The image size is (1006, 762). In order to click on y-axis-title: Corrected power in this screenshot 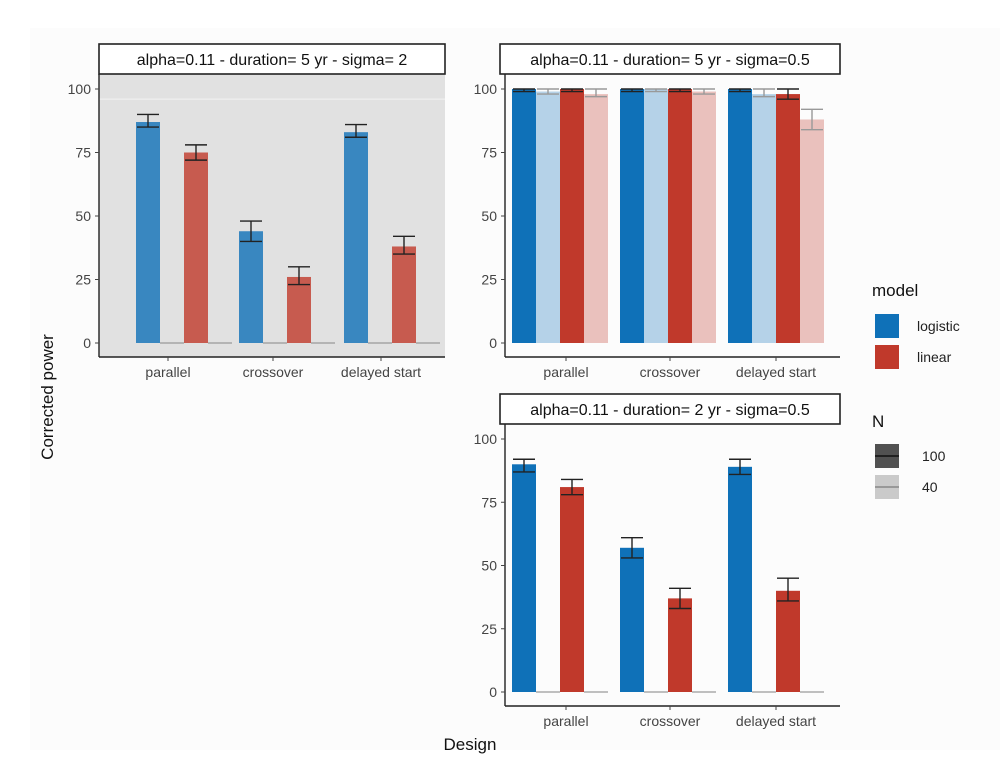, I will do `click(47, 397)`.